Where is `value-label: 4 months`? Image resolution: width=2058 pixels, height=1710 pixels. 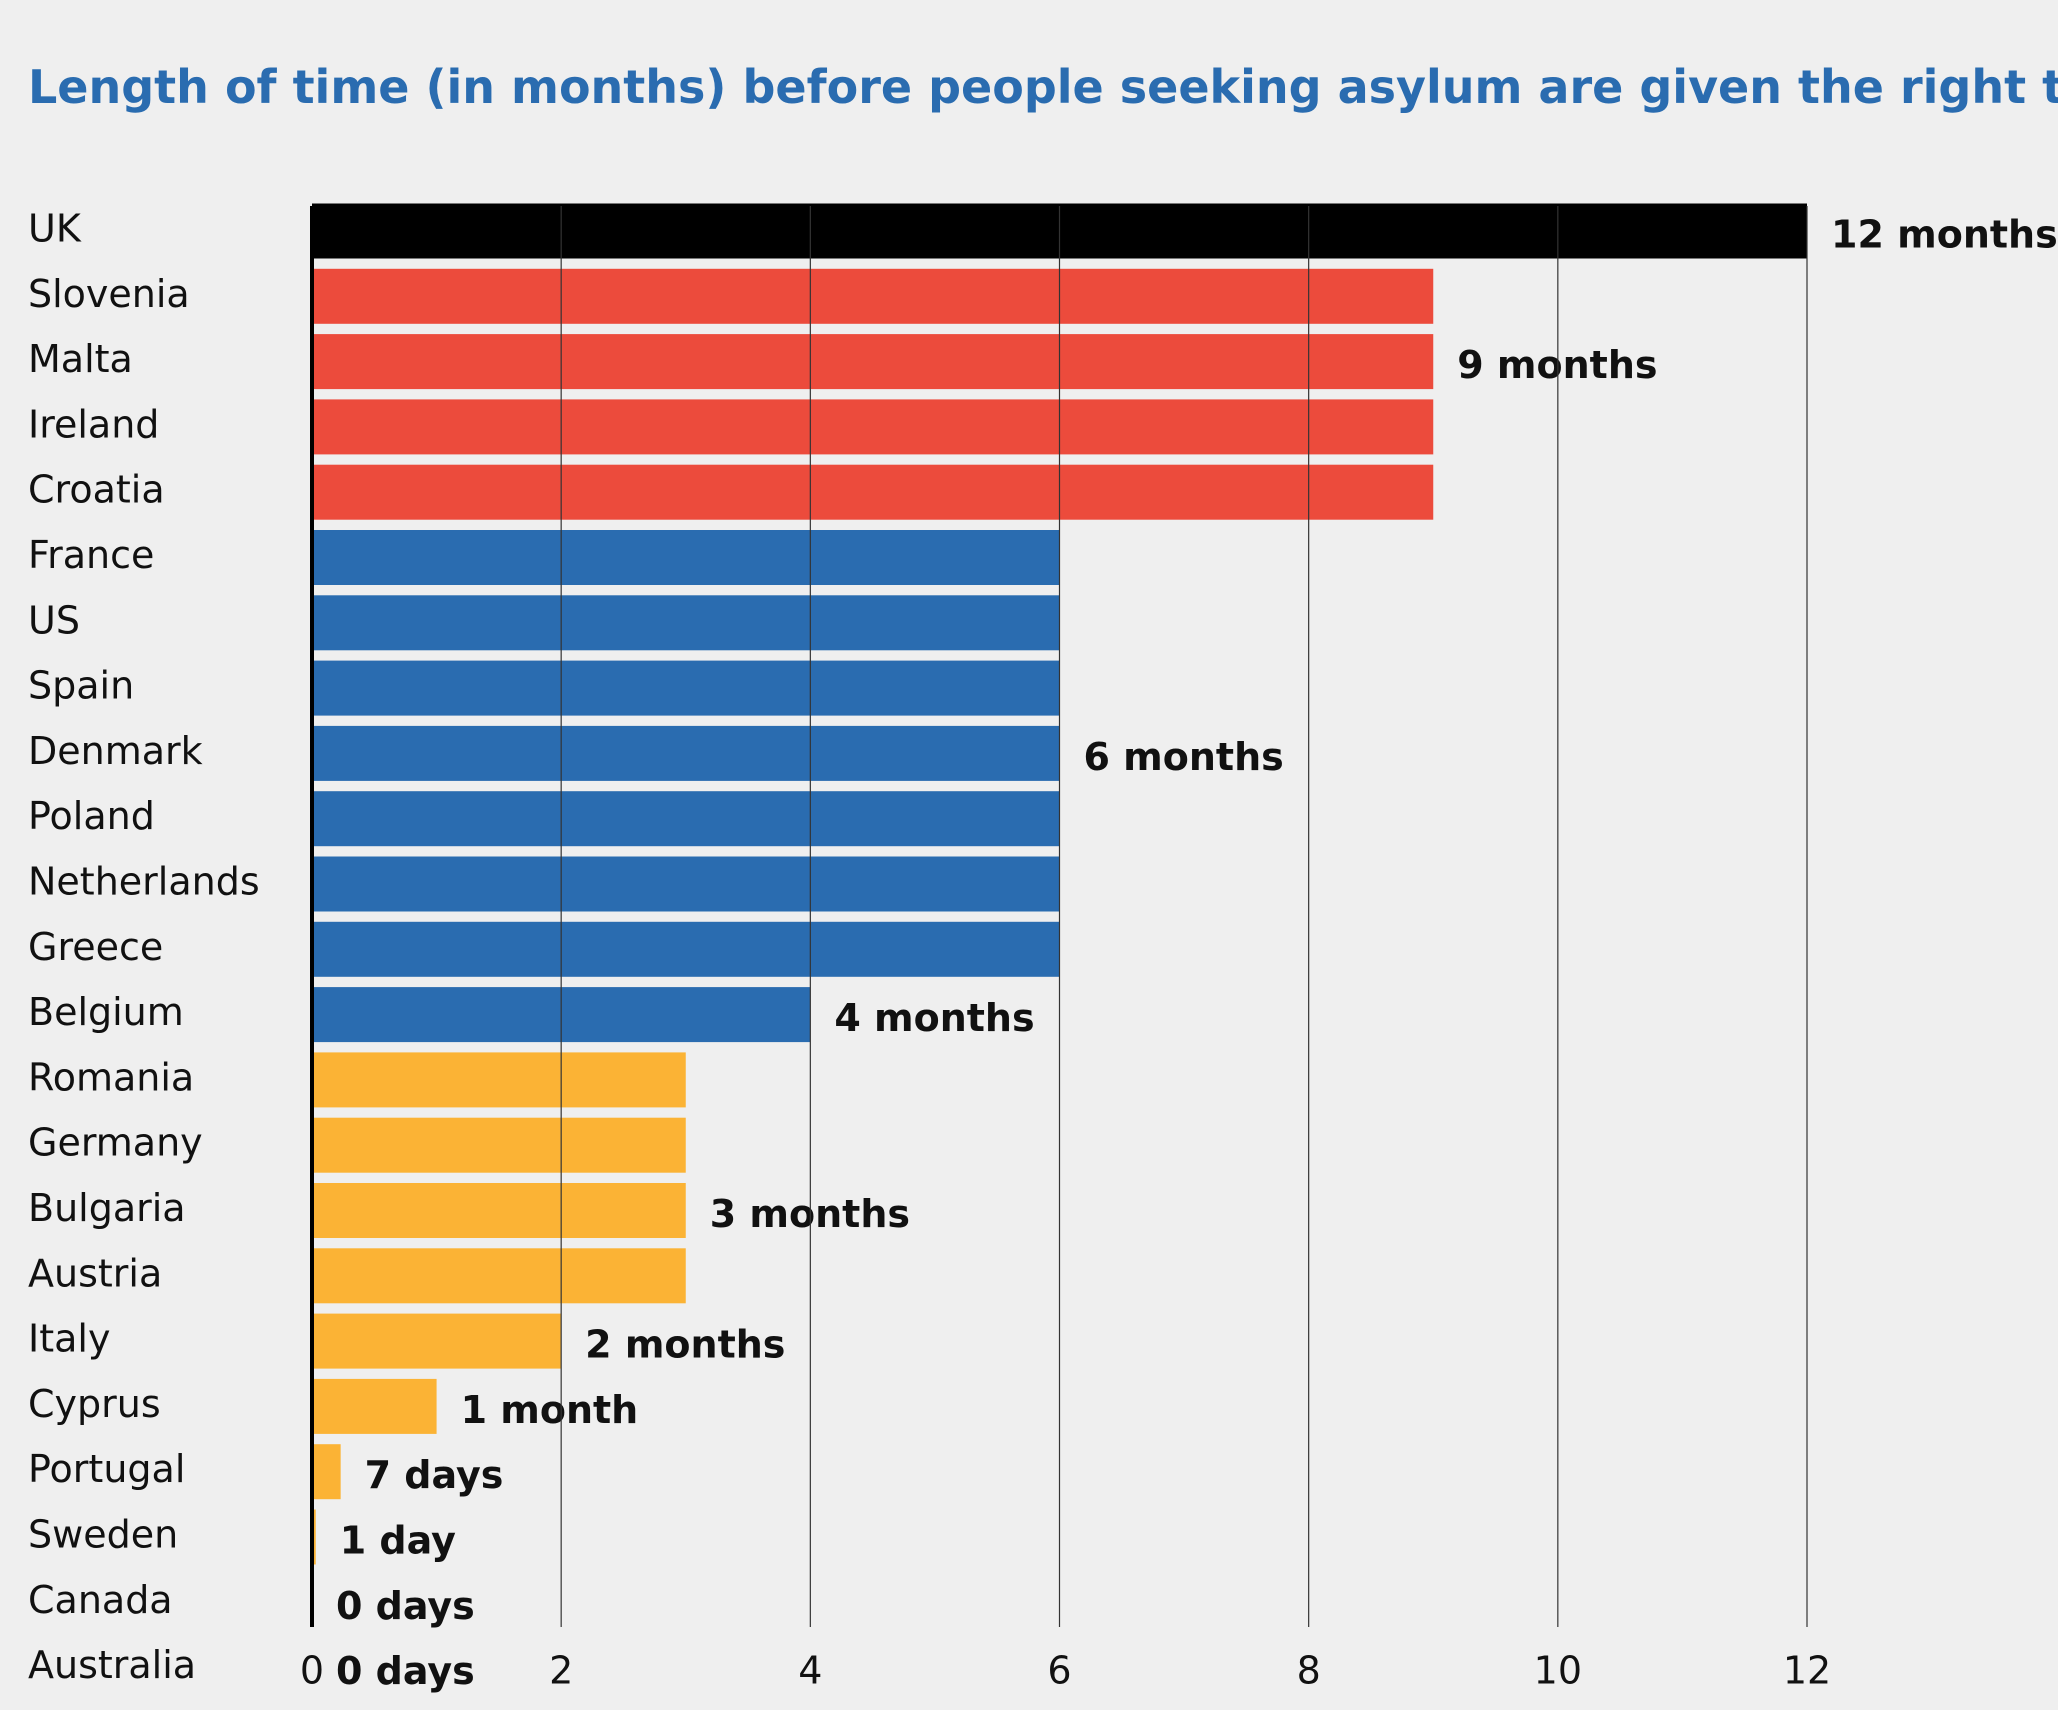 value-label: 4 months is located at coordinates (934, 1018).